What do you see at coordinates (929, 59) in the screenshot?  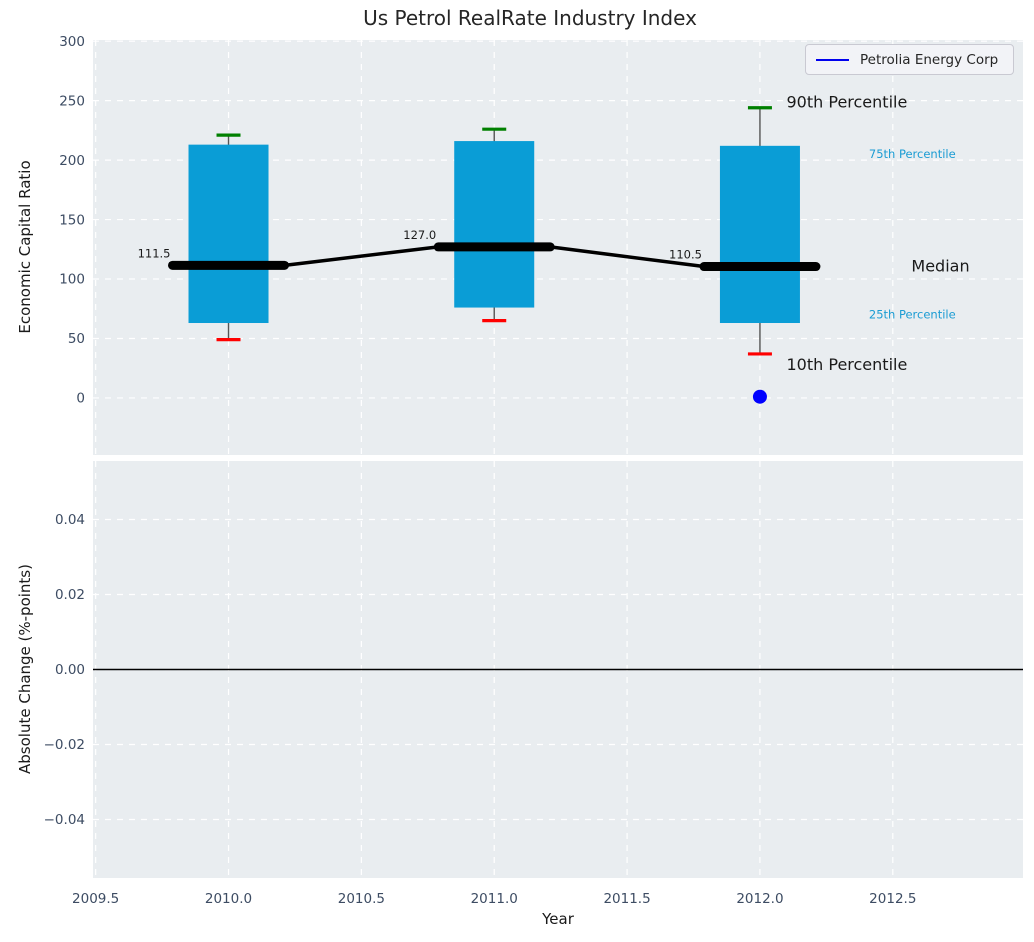 I see `legend-label: Petrolia Energy Corp` at bounding box center [929, 59].